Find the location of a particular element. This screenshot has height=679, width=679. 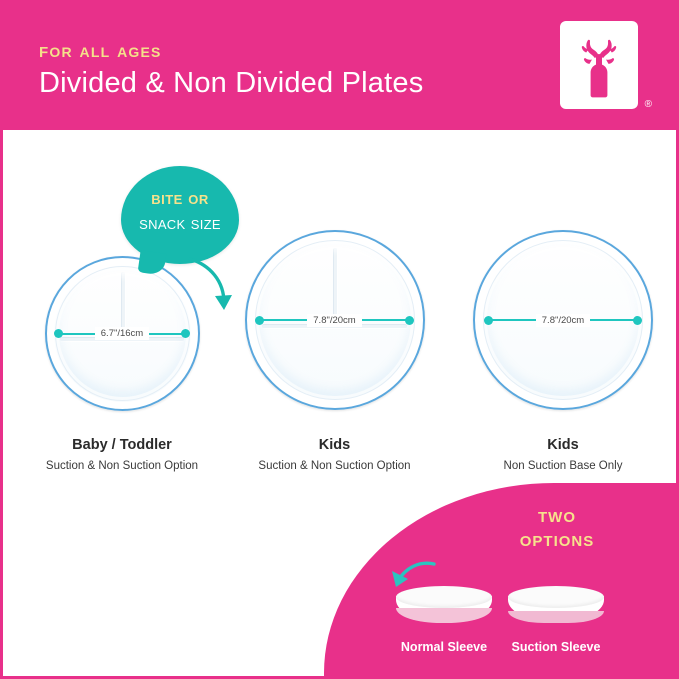

deer-logo-icon is located at coordinates (599, 65).